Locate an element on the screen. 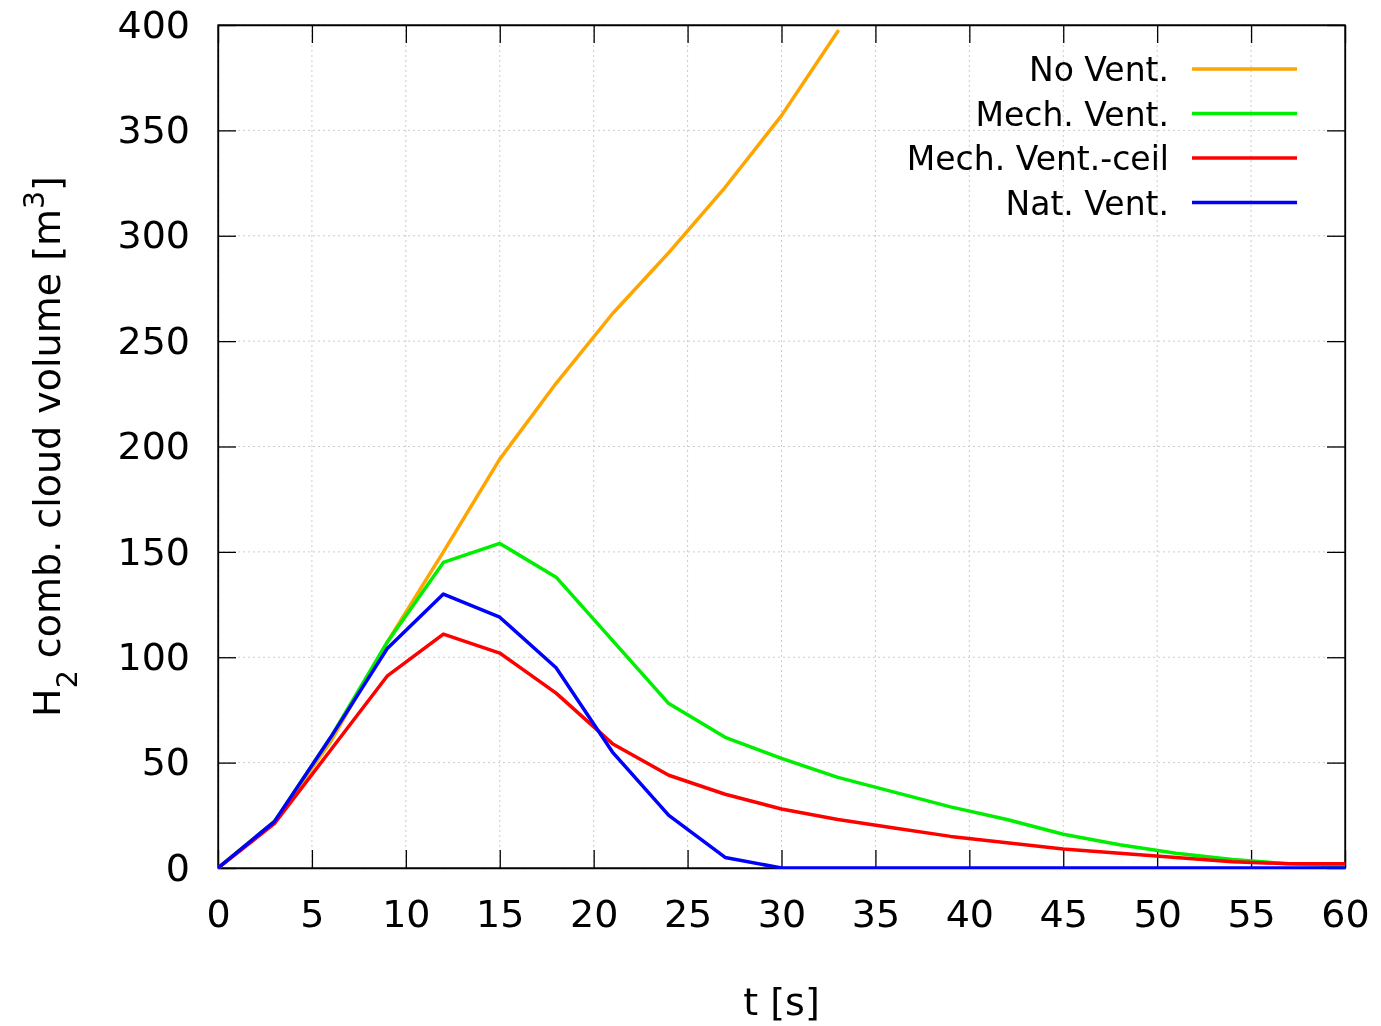 The height and width of the screenshot is (1026, 1381). y-tick-label: 400 is located at coordinates (153, 24).